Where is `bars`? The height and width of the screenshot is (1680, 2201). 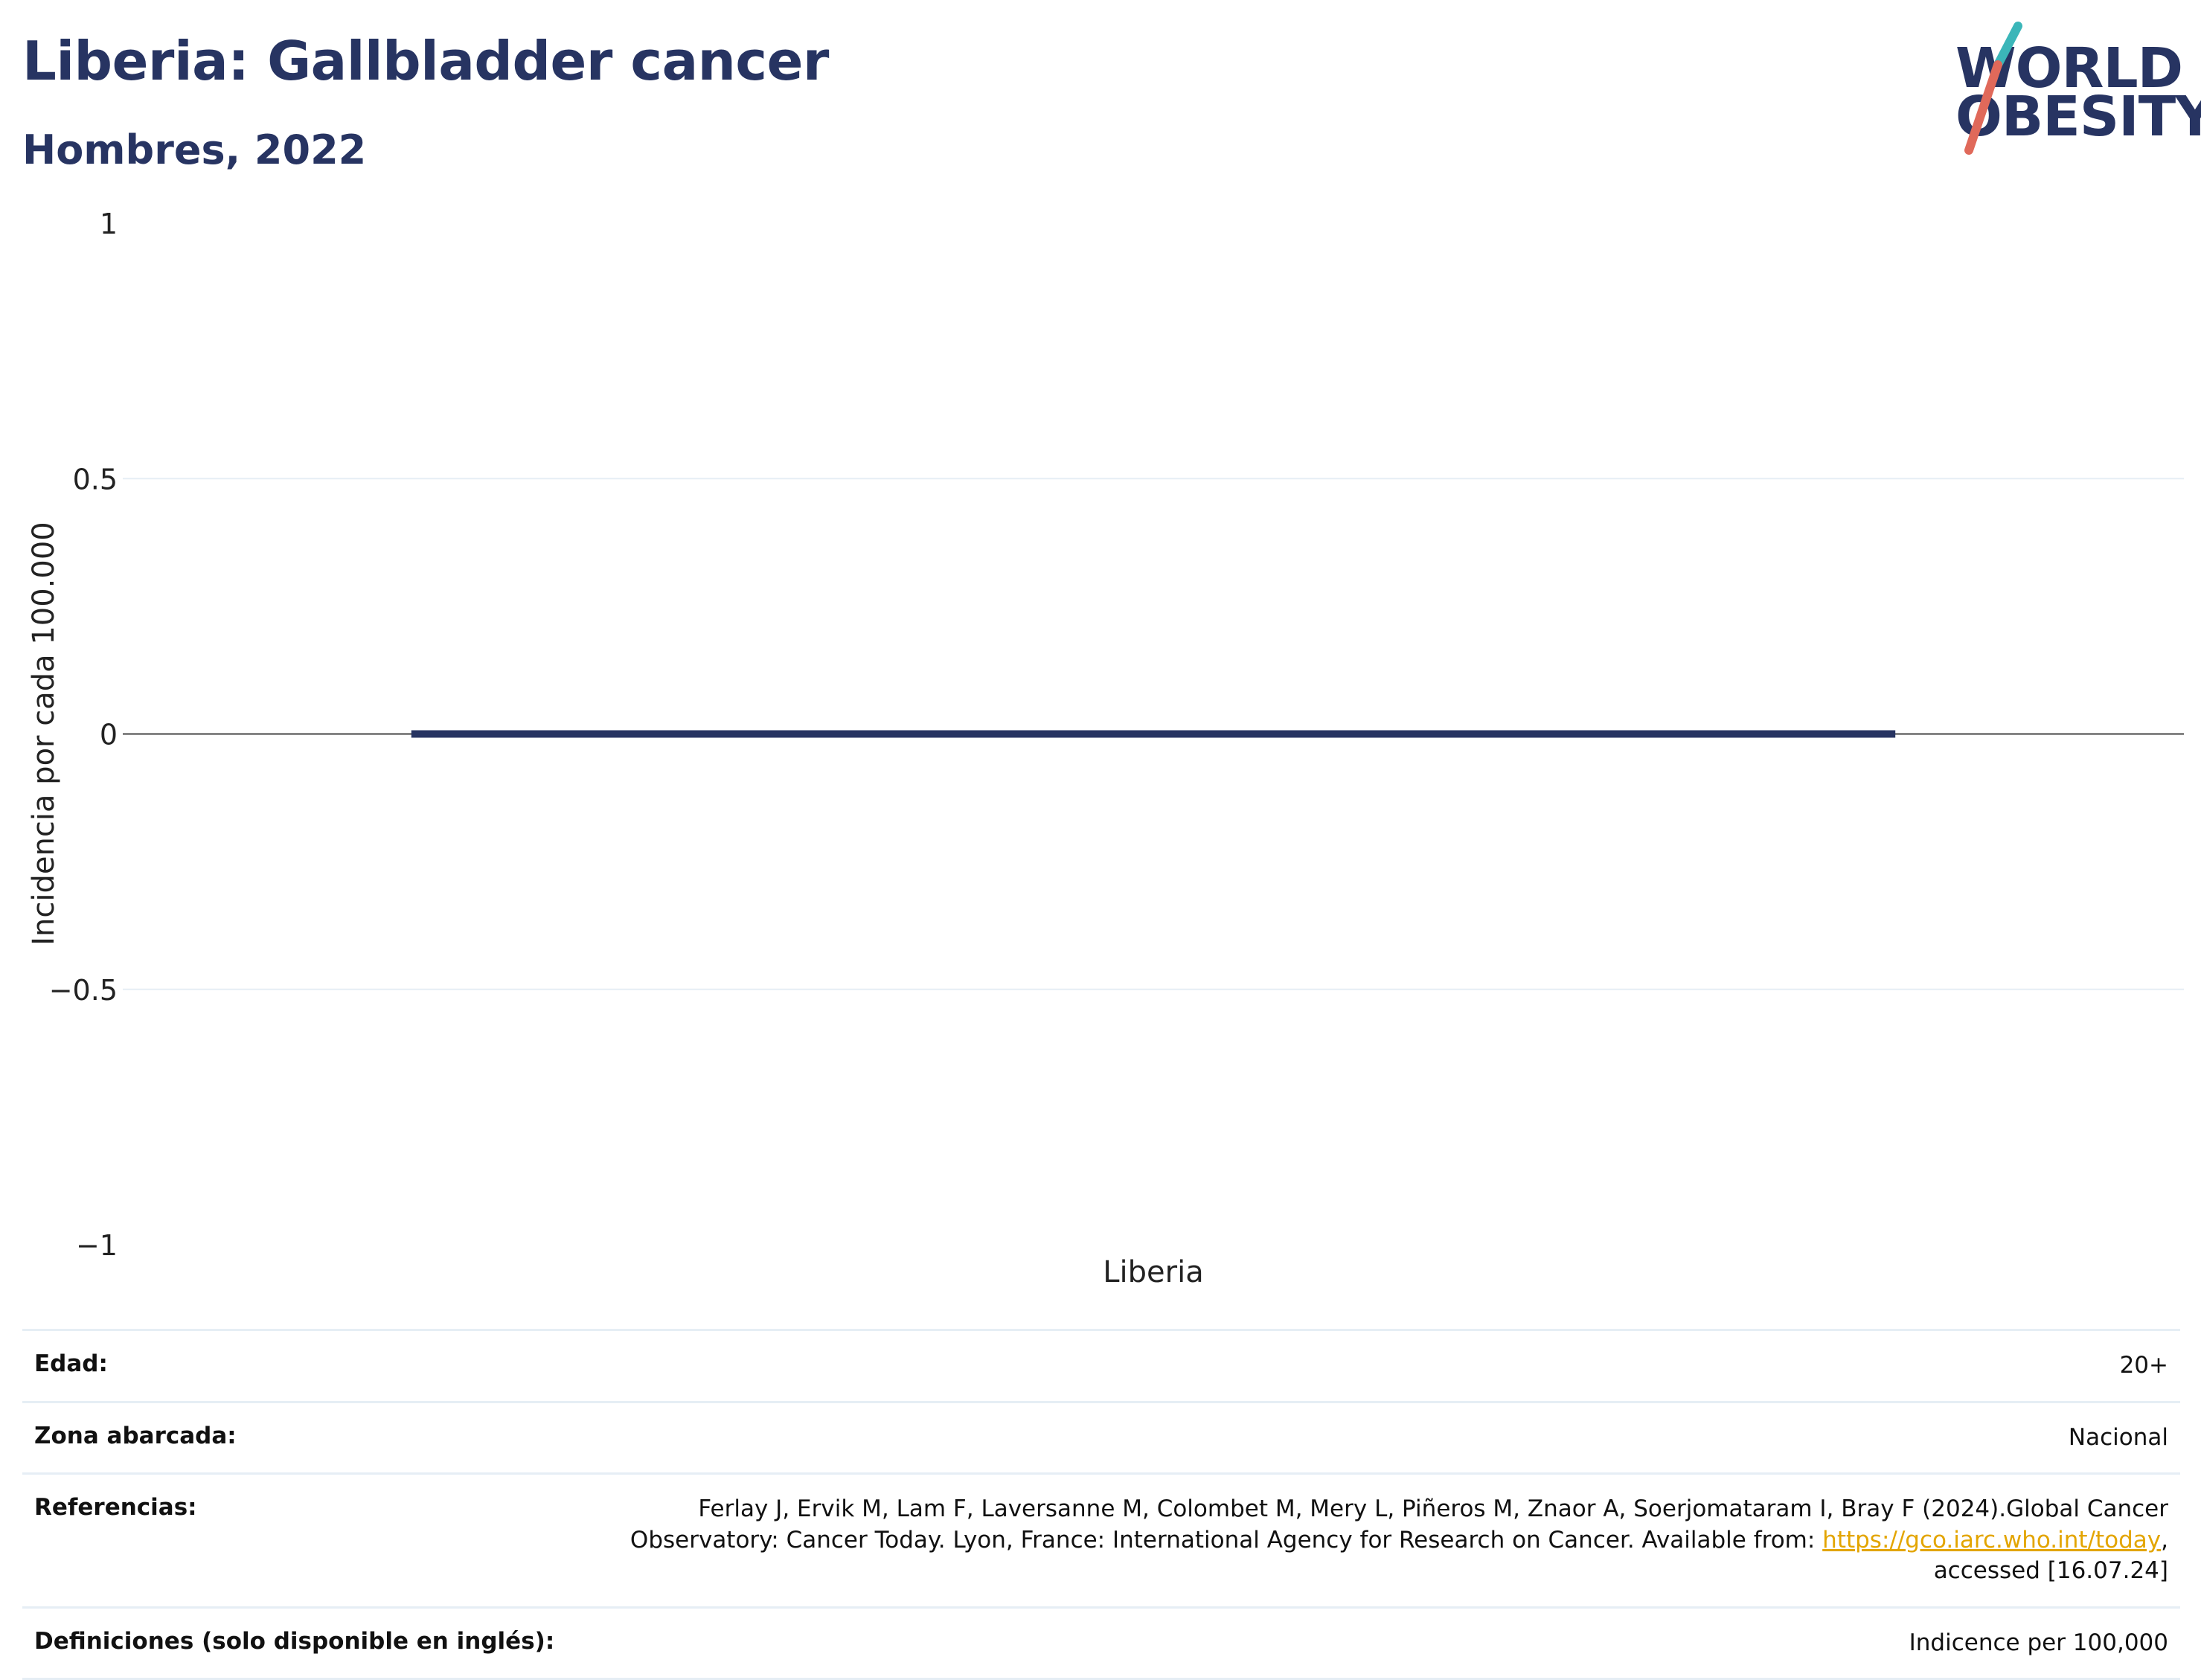 bars is located at coordinates (1153, 734).